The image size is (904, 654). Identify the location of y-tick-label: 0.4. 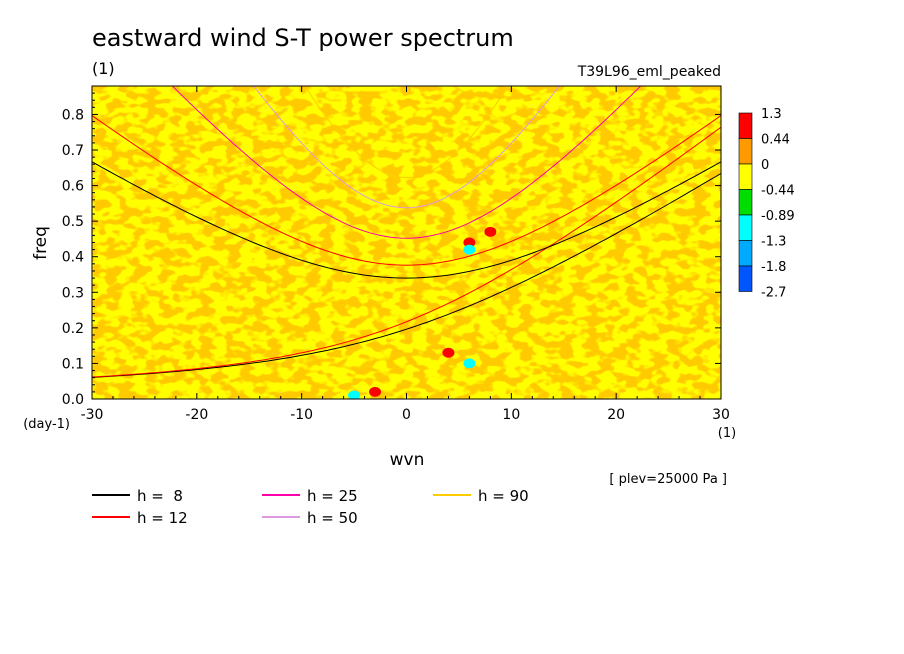
(73, 258).